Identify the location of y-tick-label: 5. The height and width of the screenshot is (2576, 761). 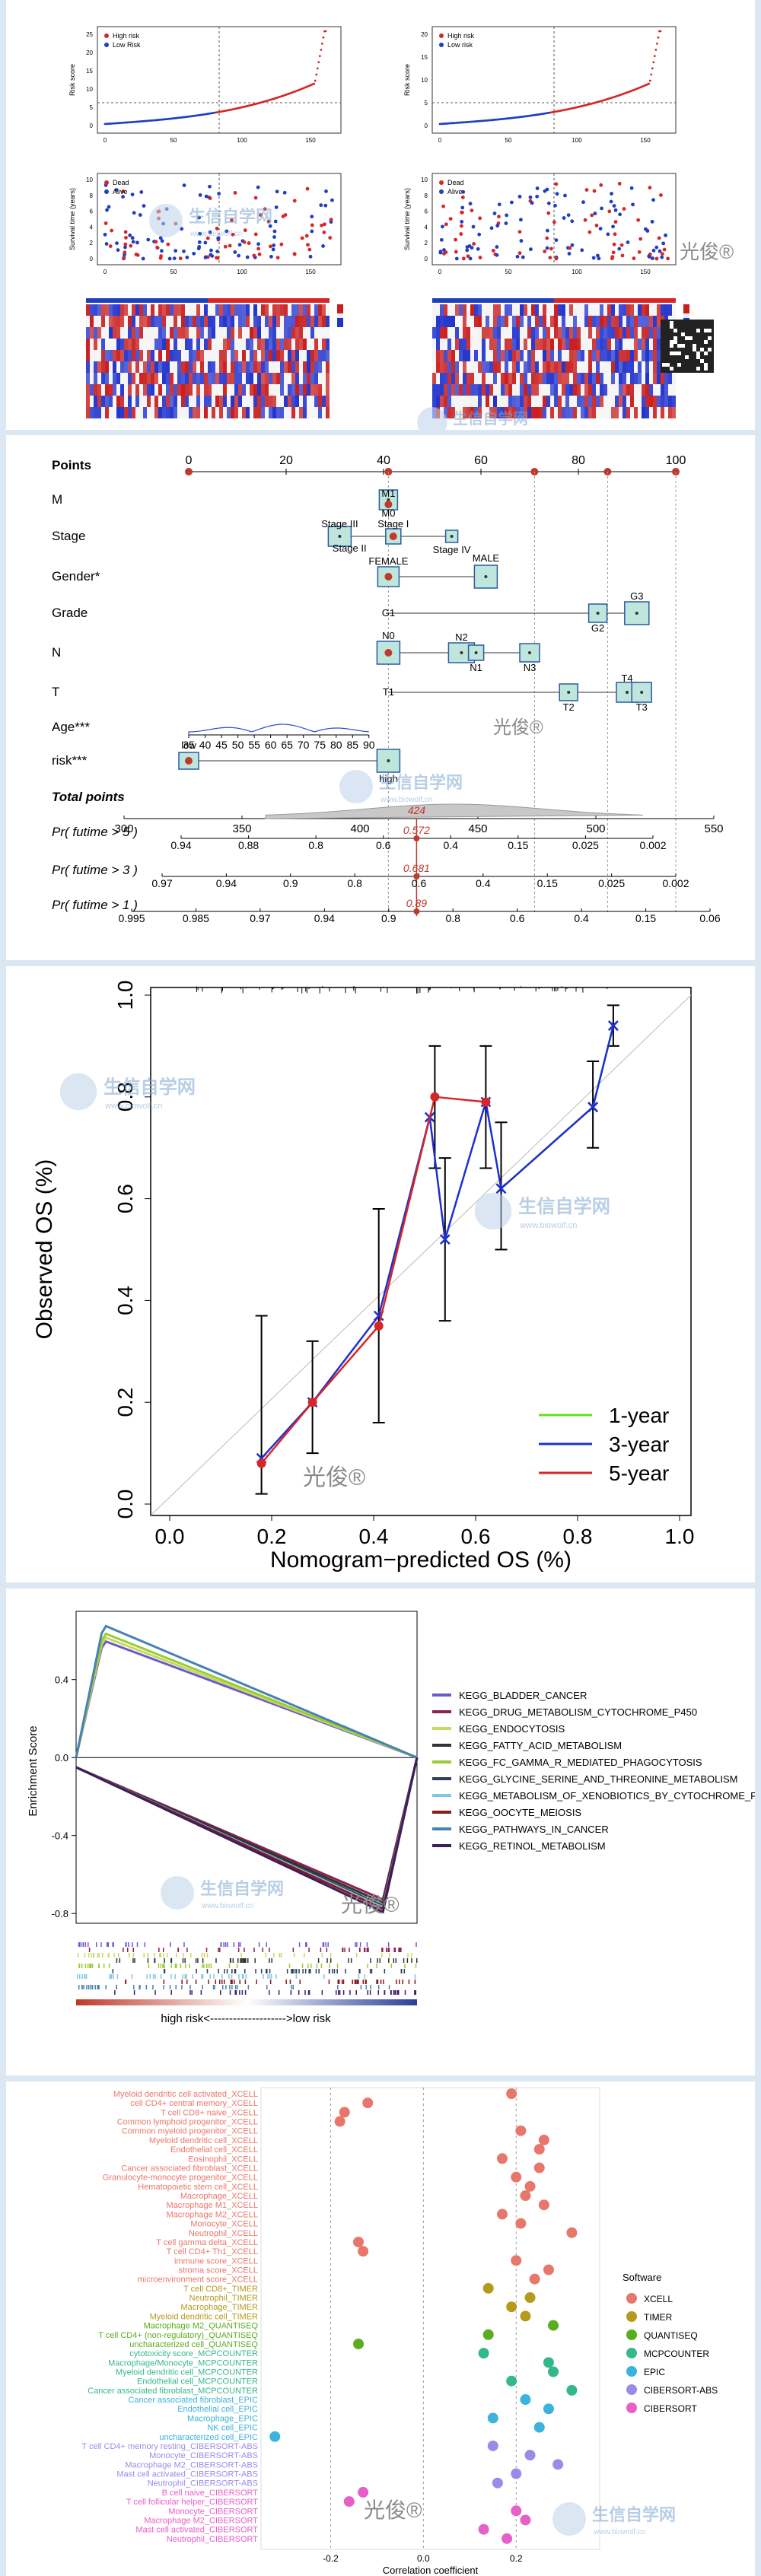
(426, 103).